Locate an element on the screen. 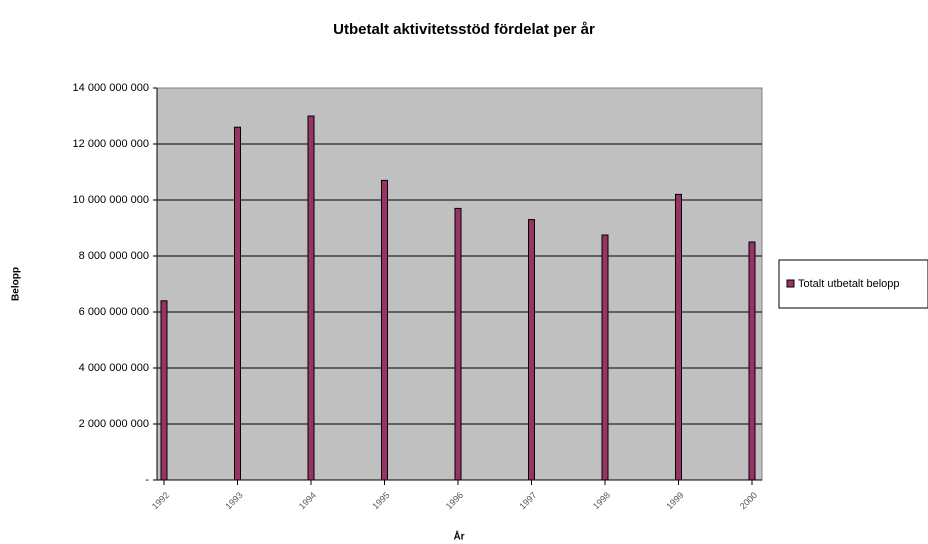 This screenshot has width=928, height=544. x-tick-label: 1997 is located at coordinates (527, 500).